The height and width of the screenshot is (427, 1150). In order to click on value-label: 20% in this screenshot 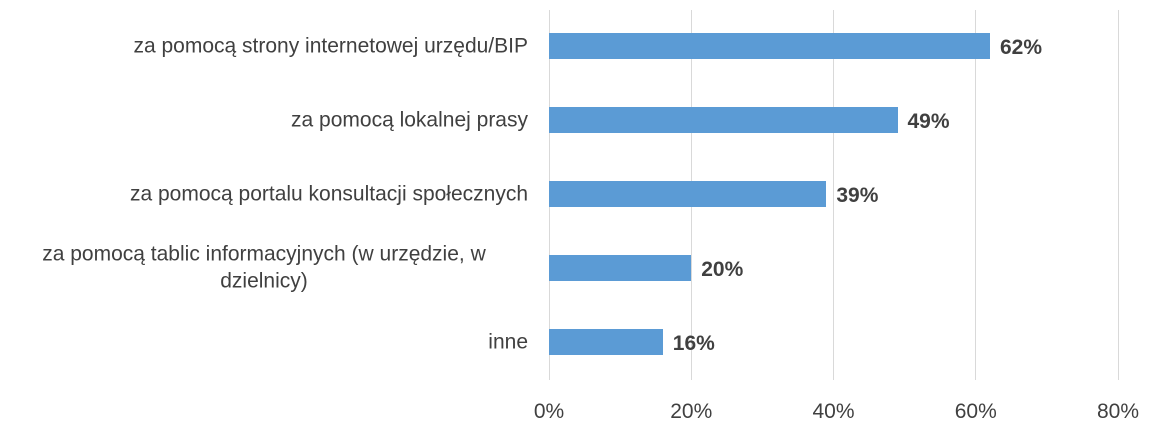, I will do `click(722, 269)`.